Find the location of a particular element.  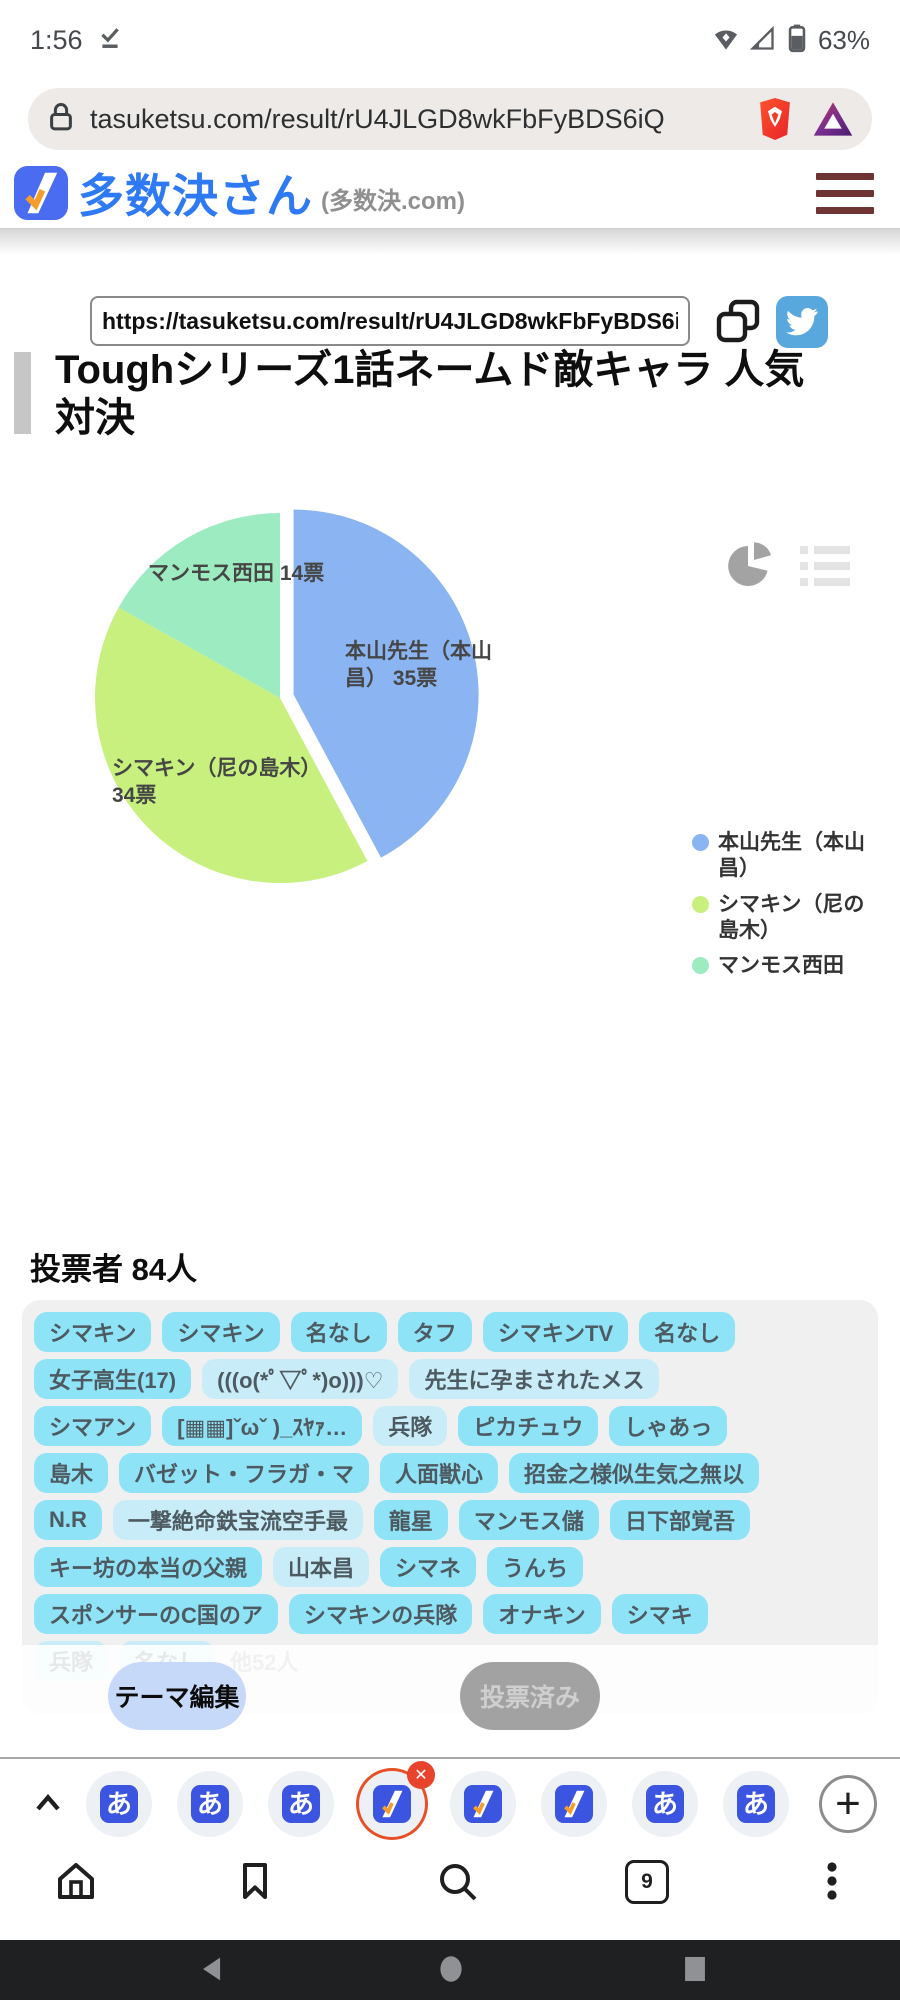

pie-chart-svg is located at coordinates (287, 696).